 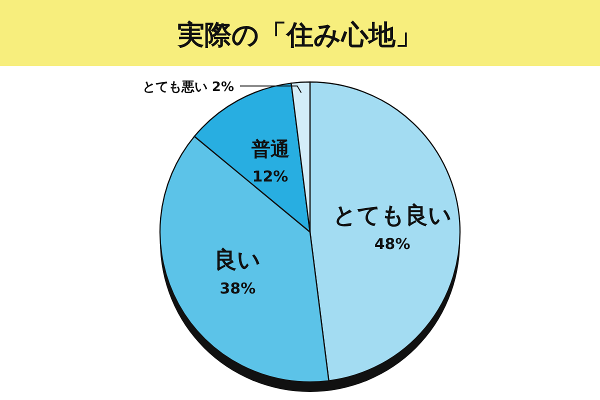 I want to click on chart-title: 実際の「住み心地」, so click(x=299, y=35).